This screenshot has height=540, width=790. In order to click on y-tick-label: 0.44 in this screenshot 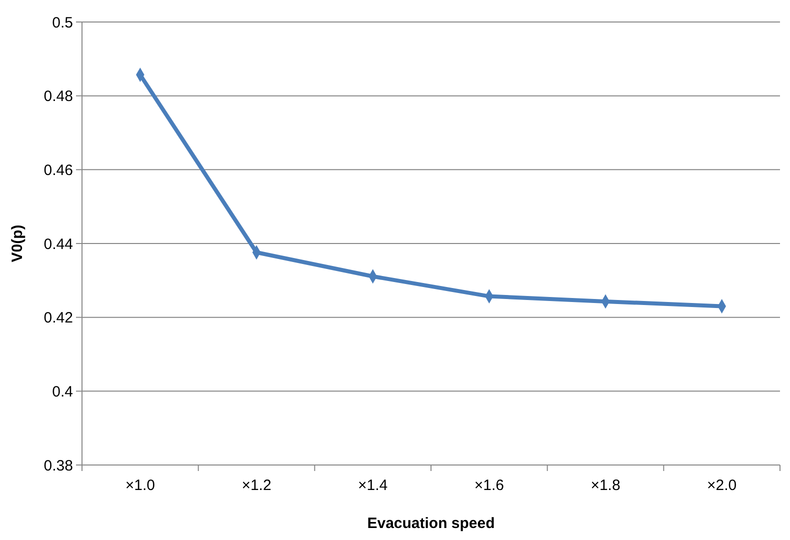, I will do `click(58, 244)`.